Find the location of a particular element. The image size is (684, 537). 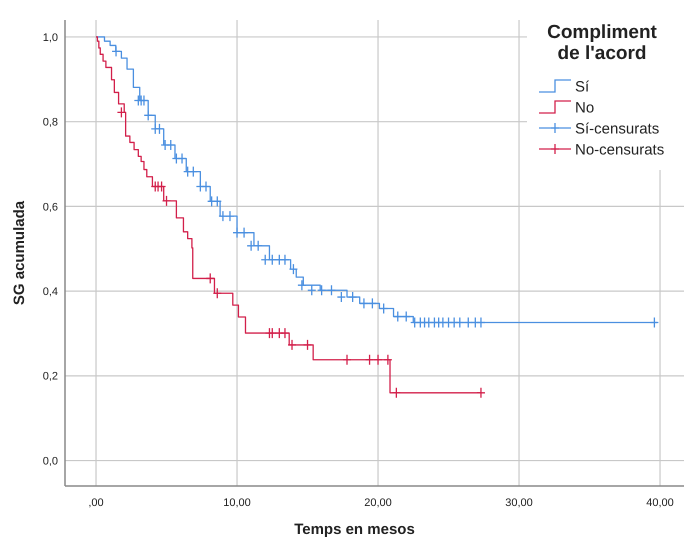

y-tick-label: 0,8 is located at coordinates (50, 122).